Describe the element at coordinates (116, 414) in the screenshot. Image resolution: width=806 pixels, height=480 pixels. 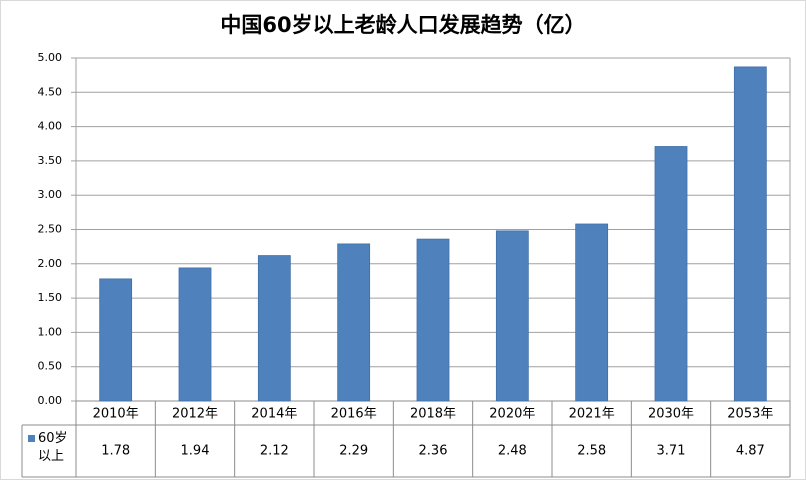
I see `x-tick-label: 2010年` at that location.